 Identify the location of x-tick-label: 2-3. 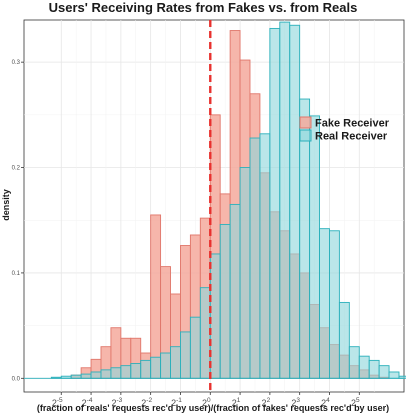
(116, 402).